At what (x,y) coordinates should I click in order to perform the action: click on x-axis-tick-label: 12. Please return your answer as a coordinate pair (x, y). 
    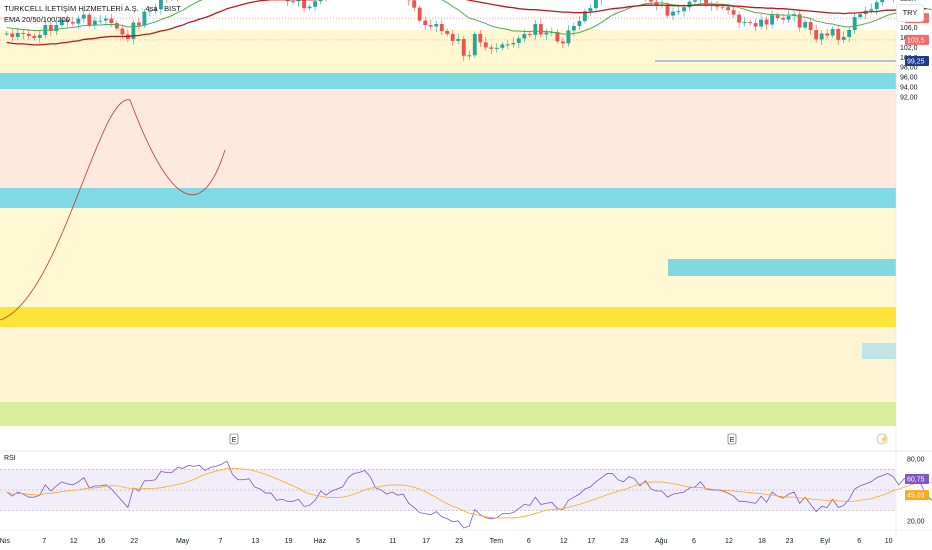
    Looking at the image, I should click on (729, 541).